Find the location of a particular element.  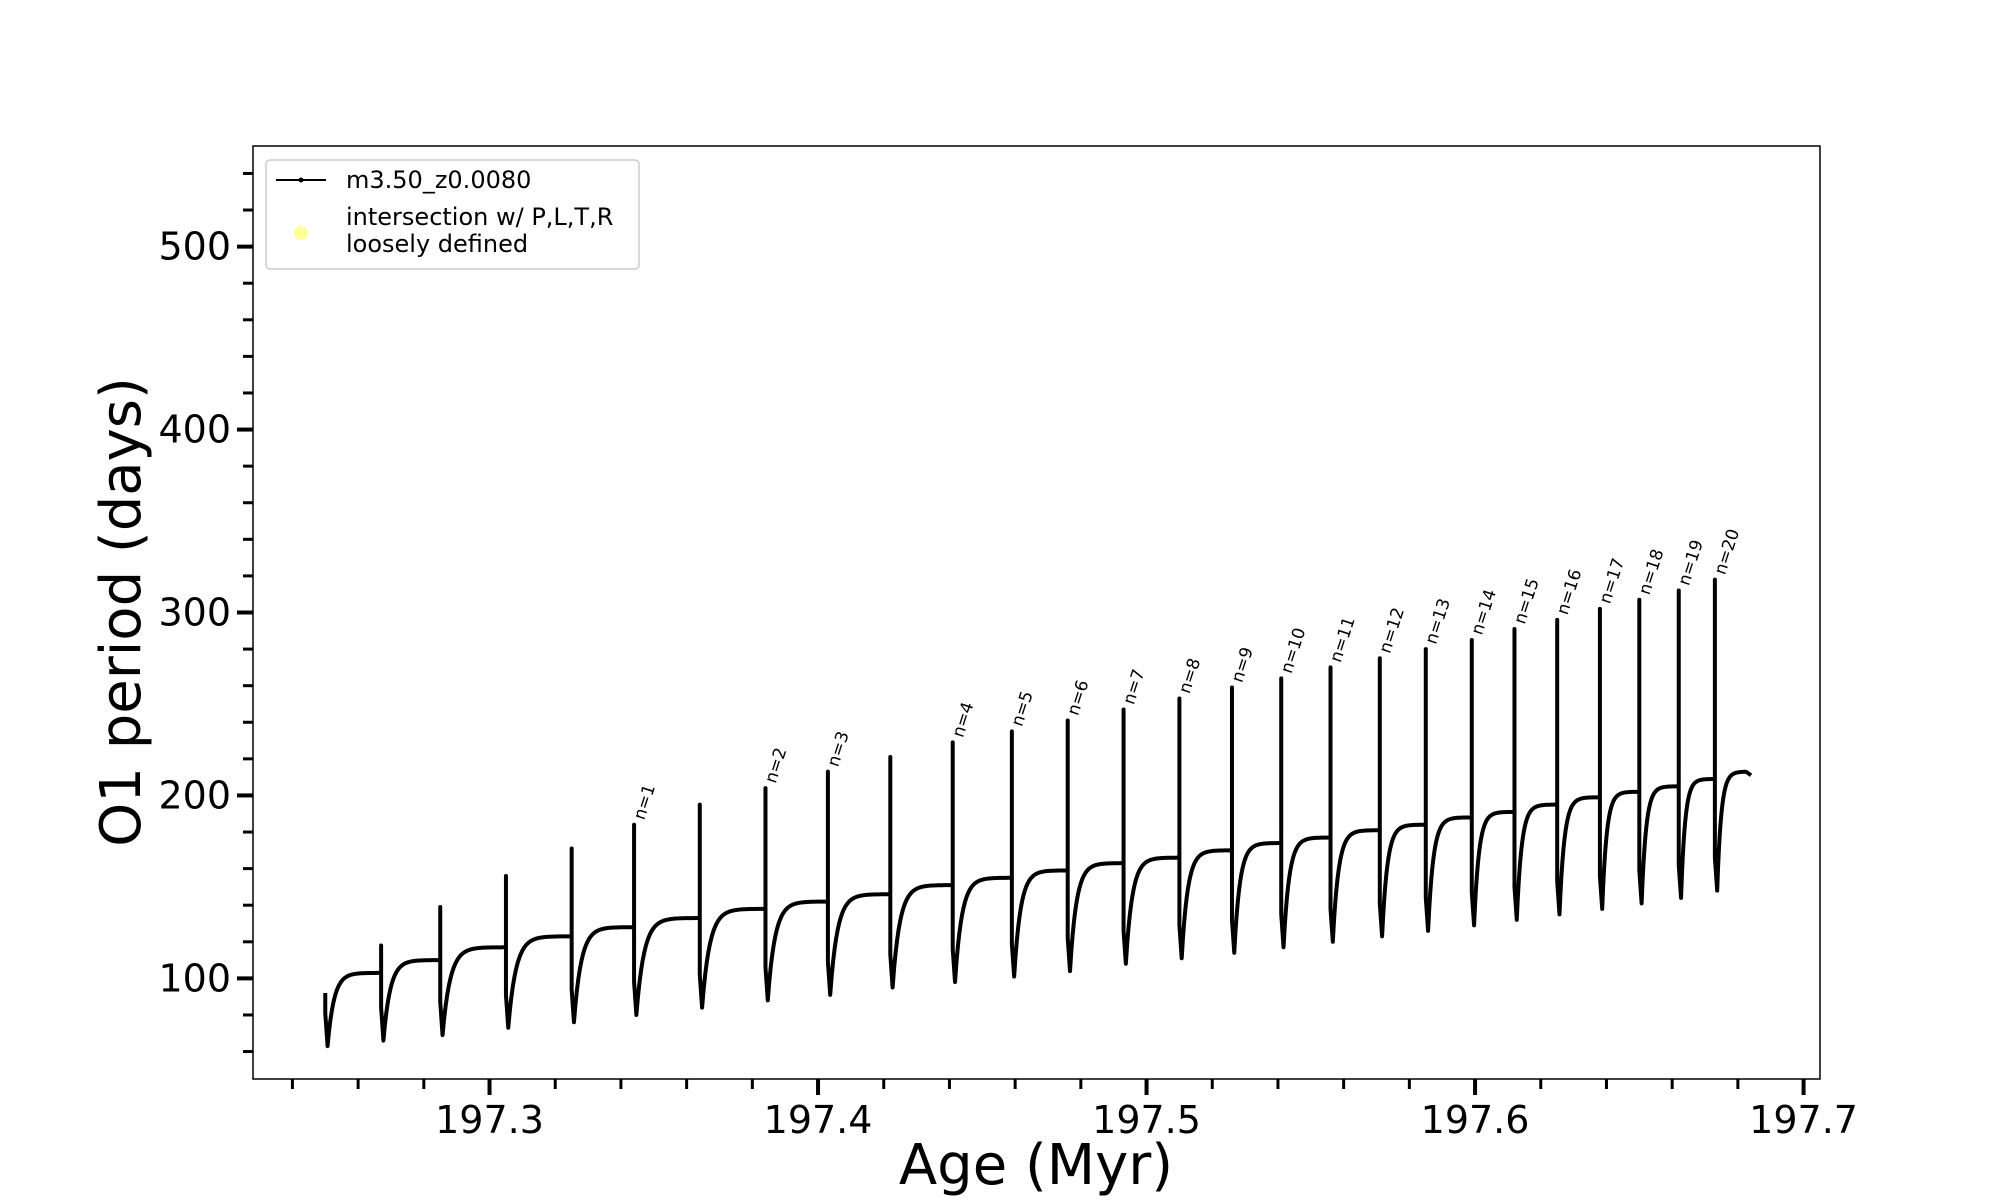

legend-frame is located at coordinates (452, 214).